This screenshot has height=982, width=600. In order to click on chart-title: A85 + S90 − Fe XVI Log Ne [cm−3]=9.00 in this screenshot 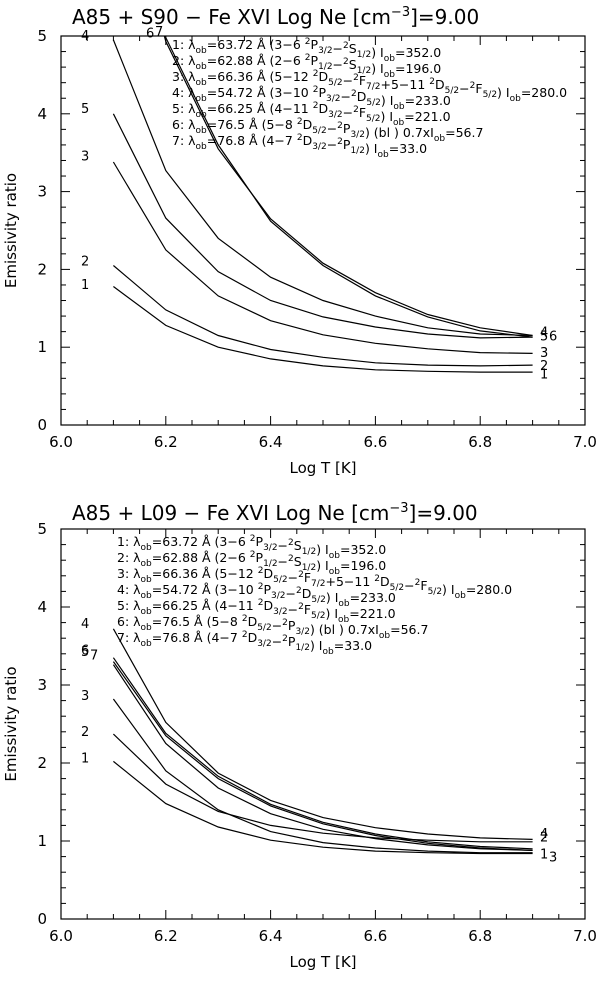, I will do `click(275, 17)`.